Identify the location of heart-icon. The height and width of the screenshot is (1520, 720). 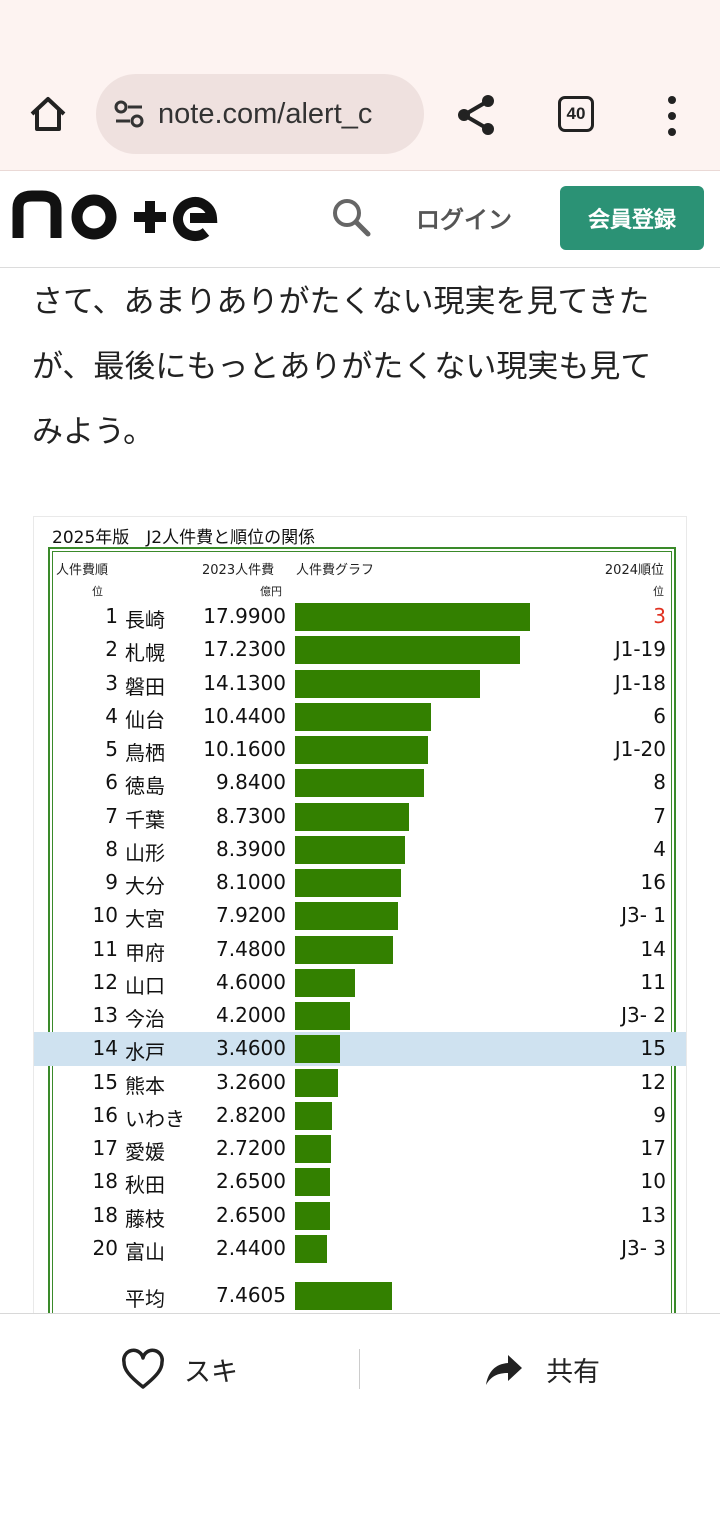
(143, 1370).